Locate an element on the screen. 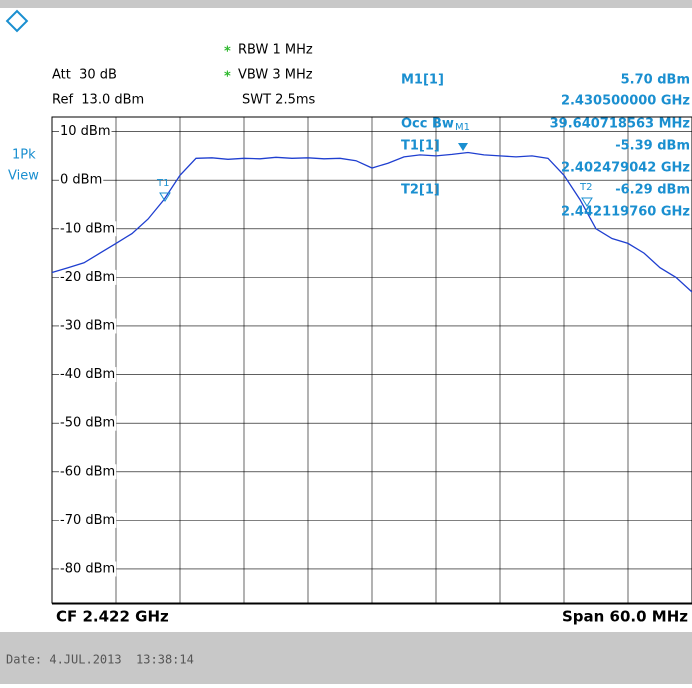 The width and height of the screenshot is (692, 688). y-label: -20 dBm is located at coordinates (87, 277).